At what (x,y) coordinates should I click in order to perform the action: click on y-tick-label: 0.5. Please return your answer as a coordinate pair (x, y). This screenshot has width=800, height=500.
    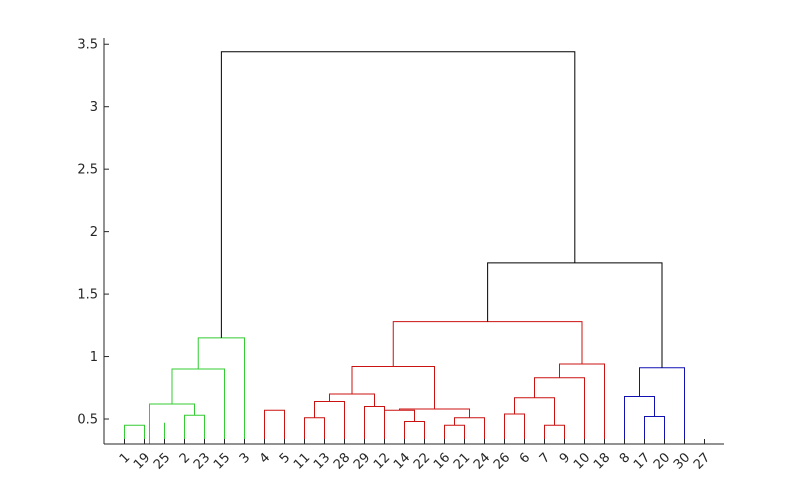
    Looking at the image, I should click on (87, 420).